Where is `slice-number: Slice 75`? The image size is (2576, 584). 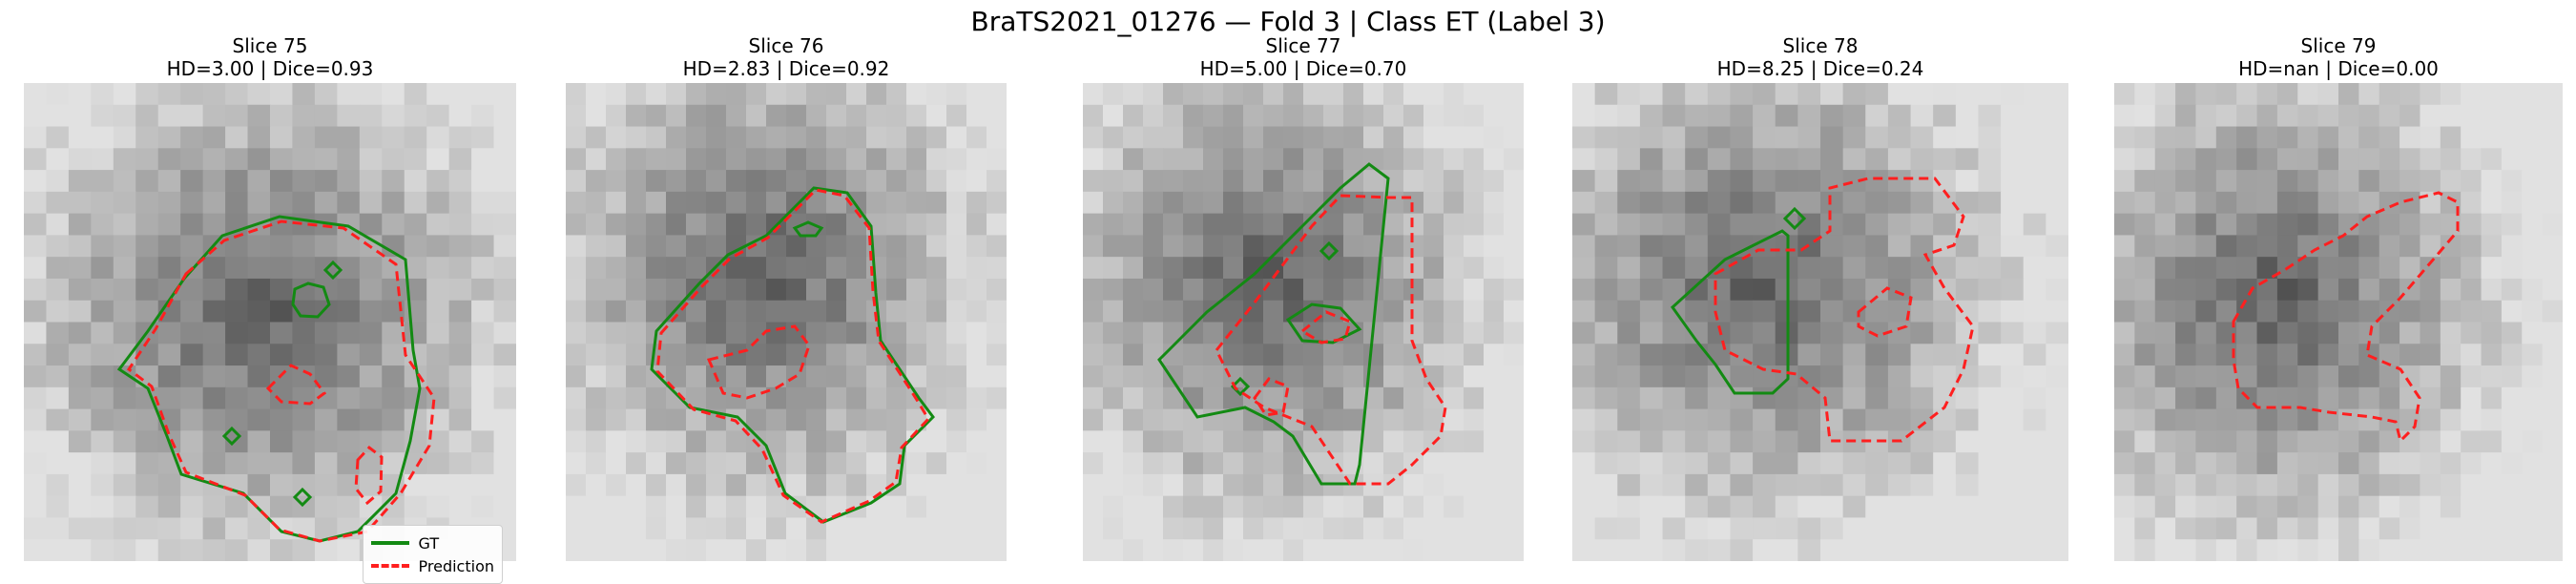 slice-number: Slice 75 is located at coordinates (270, 46).